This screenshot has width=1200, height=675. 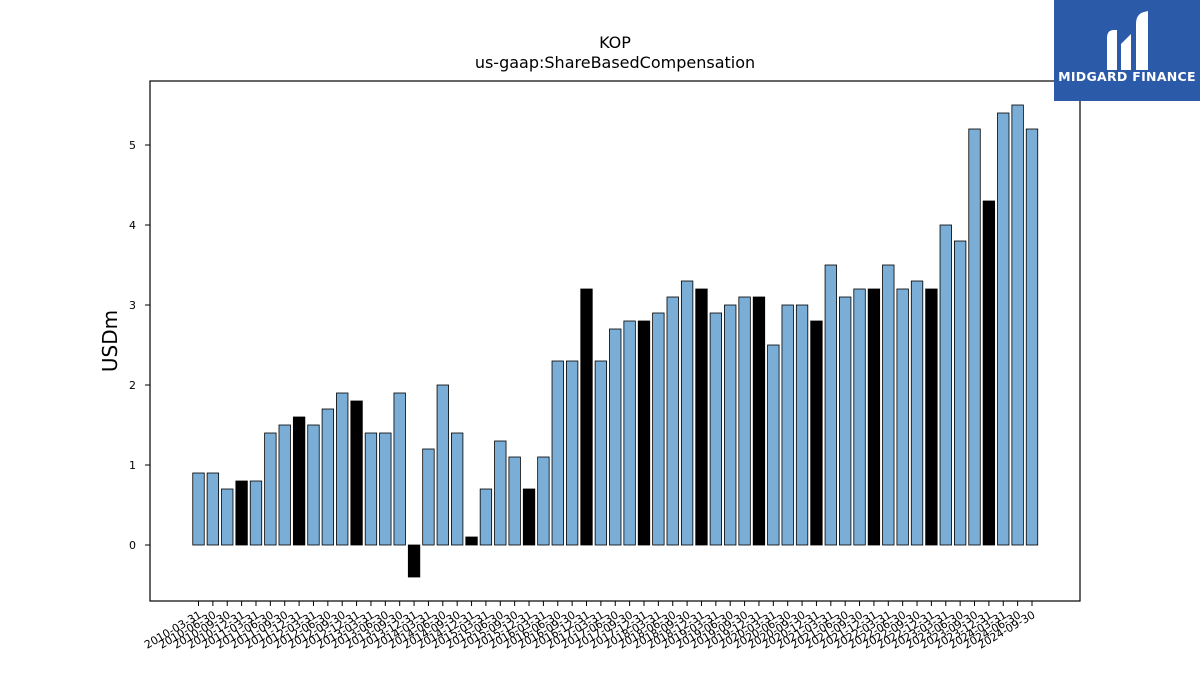 I want to click on y-tick-label: 0, so click(x=132, y=545).